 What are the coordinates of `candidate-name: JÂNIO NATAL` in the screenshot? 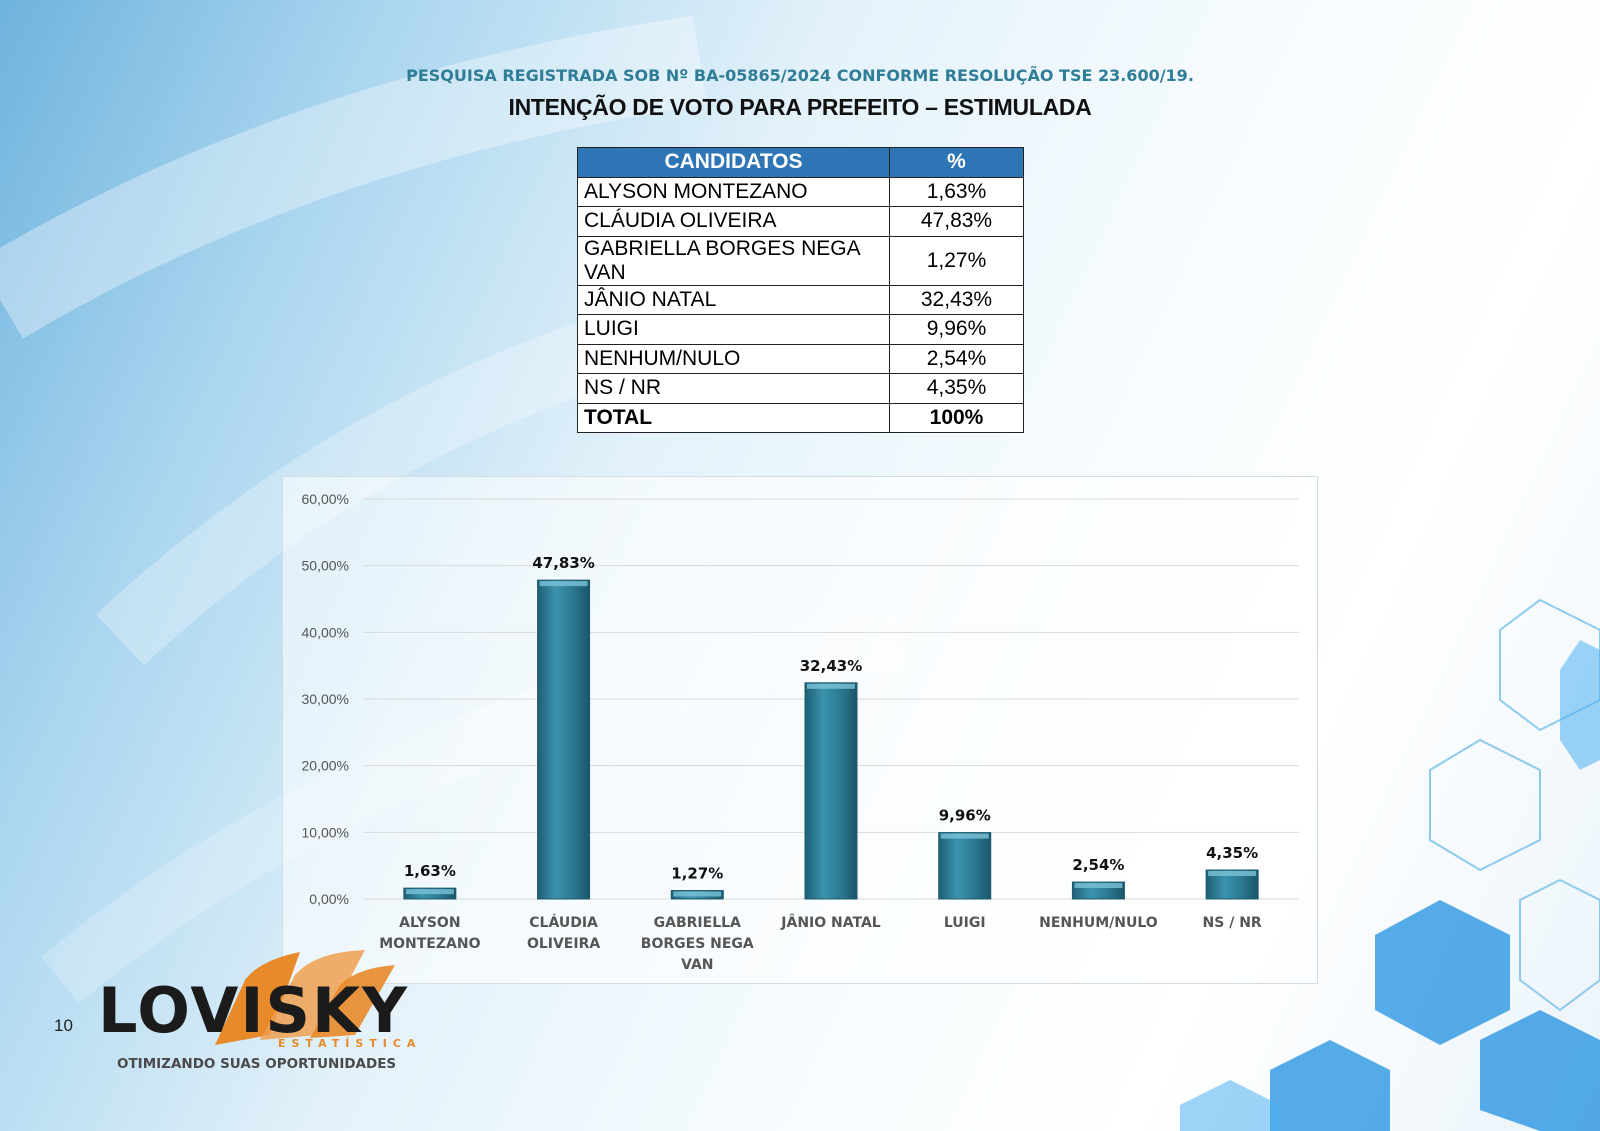 It's located at (733, 299).